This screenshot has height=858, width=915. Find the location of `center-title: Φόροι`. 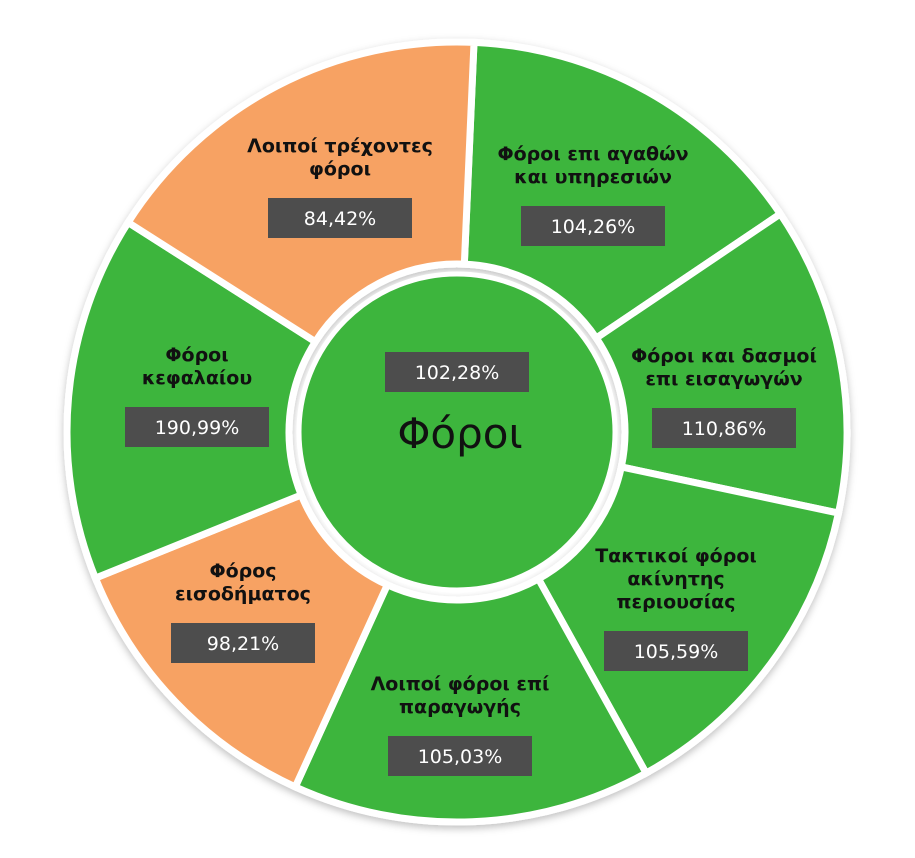

center-title: Φόροι is located at coordinates (459, 433).